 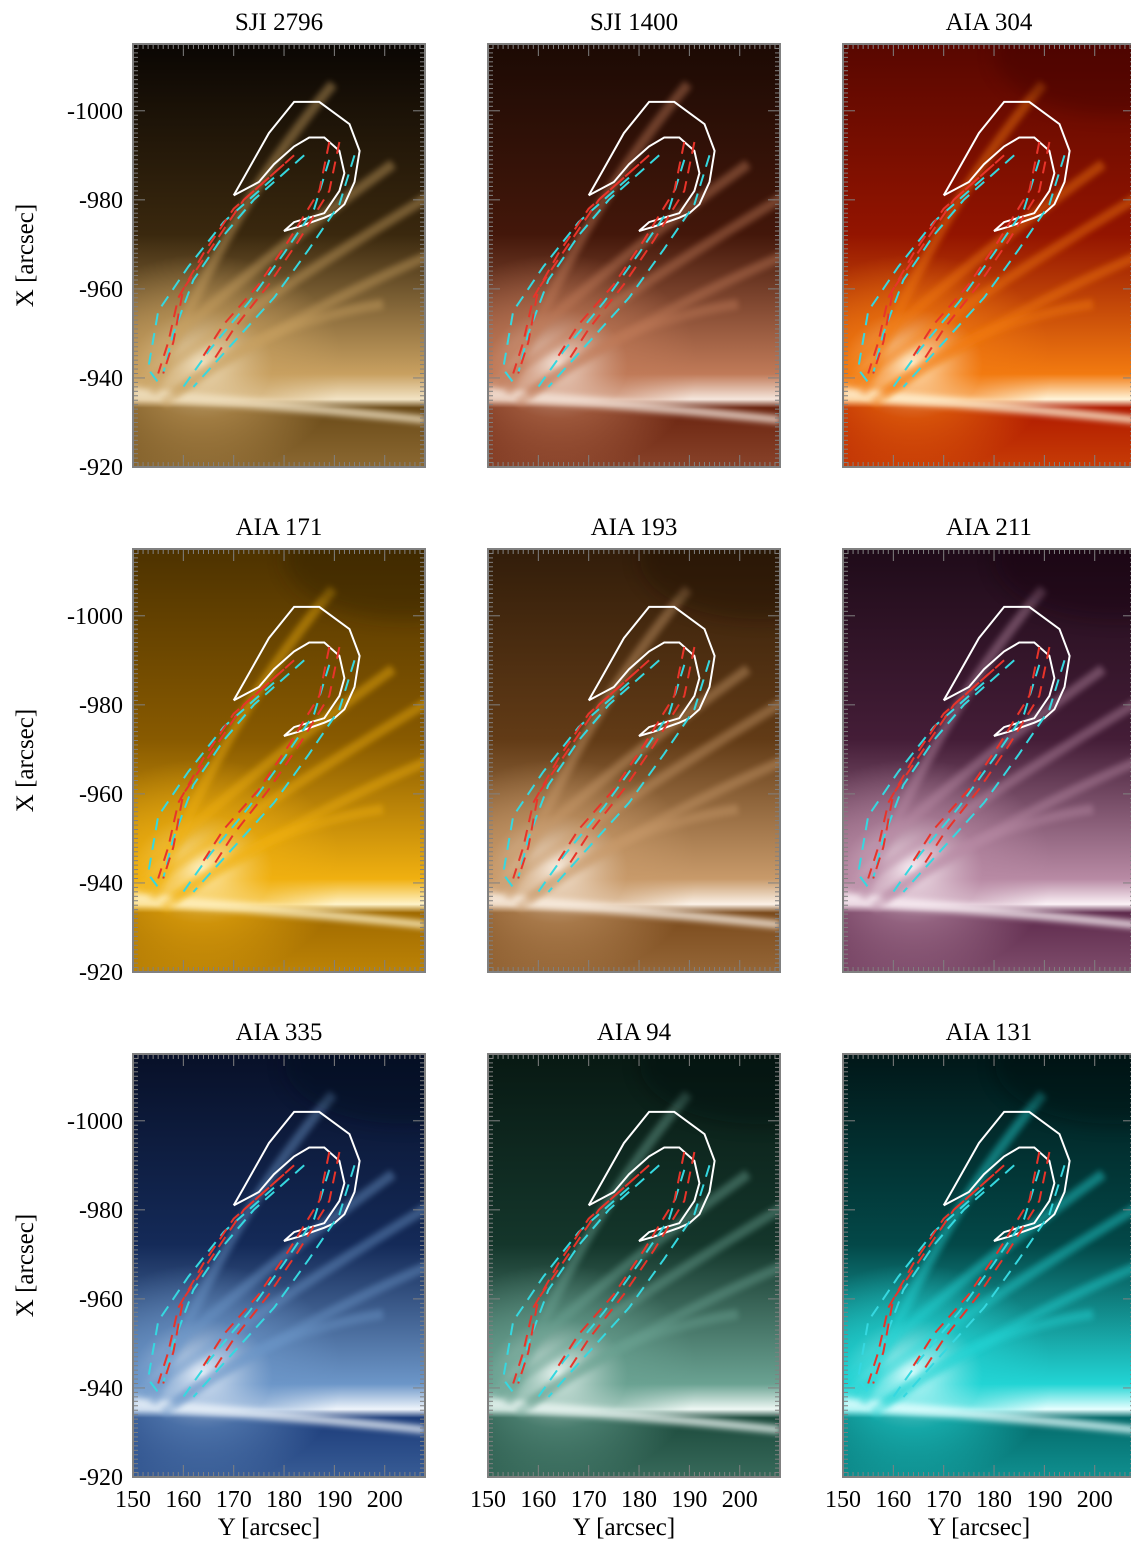 I want to click on x-tick-label: 200, so click(x=740, y=1500).